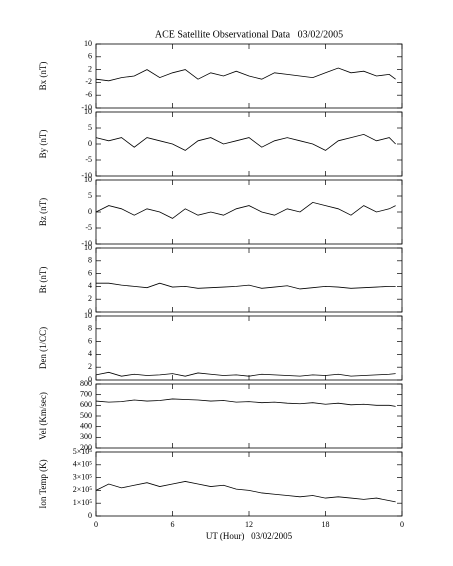 The width and height of the screenshot is (453, 566). Describe the element at coordinates (86, 383) in the screenshot. I see `y-tick-label: 800` at that location.